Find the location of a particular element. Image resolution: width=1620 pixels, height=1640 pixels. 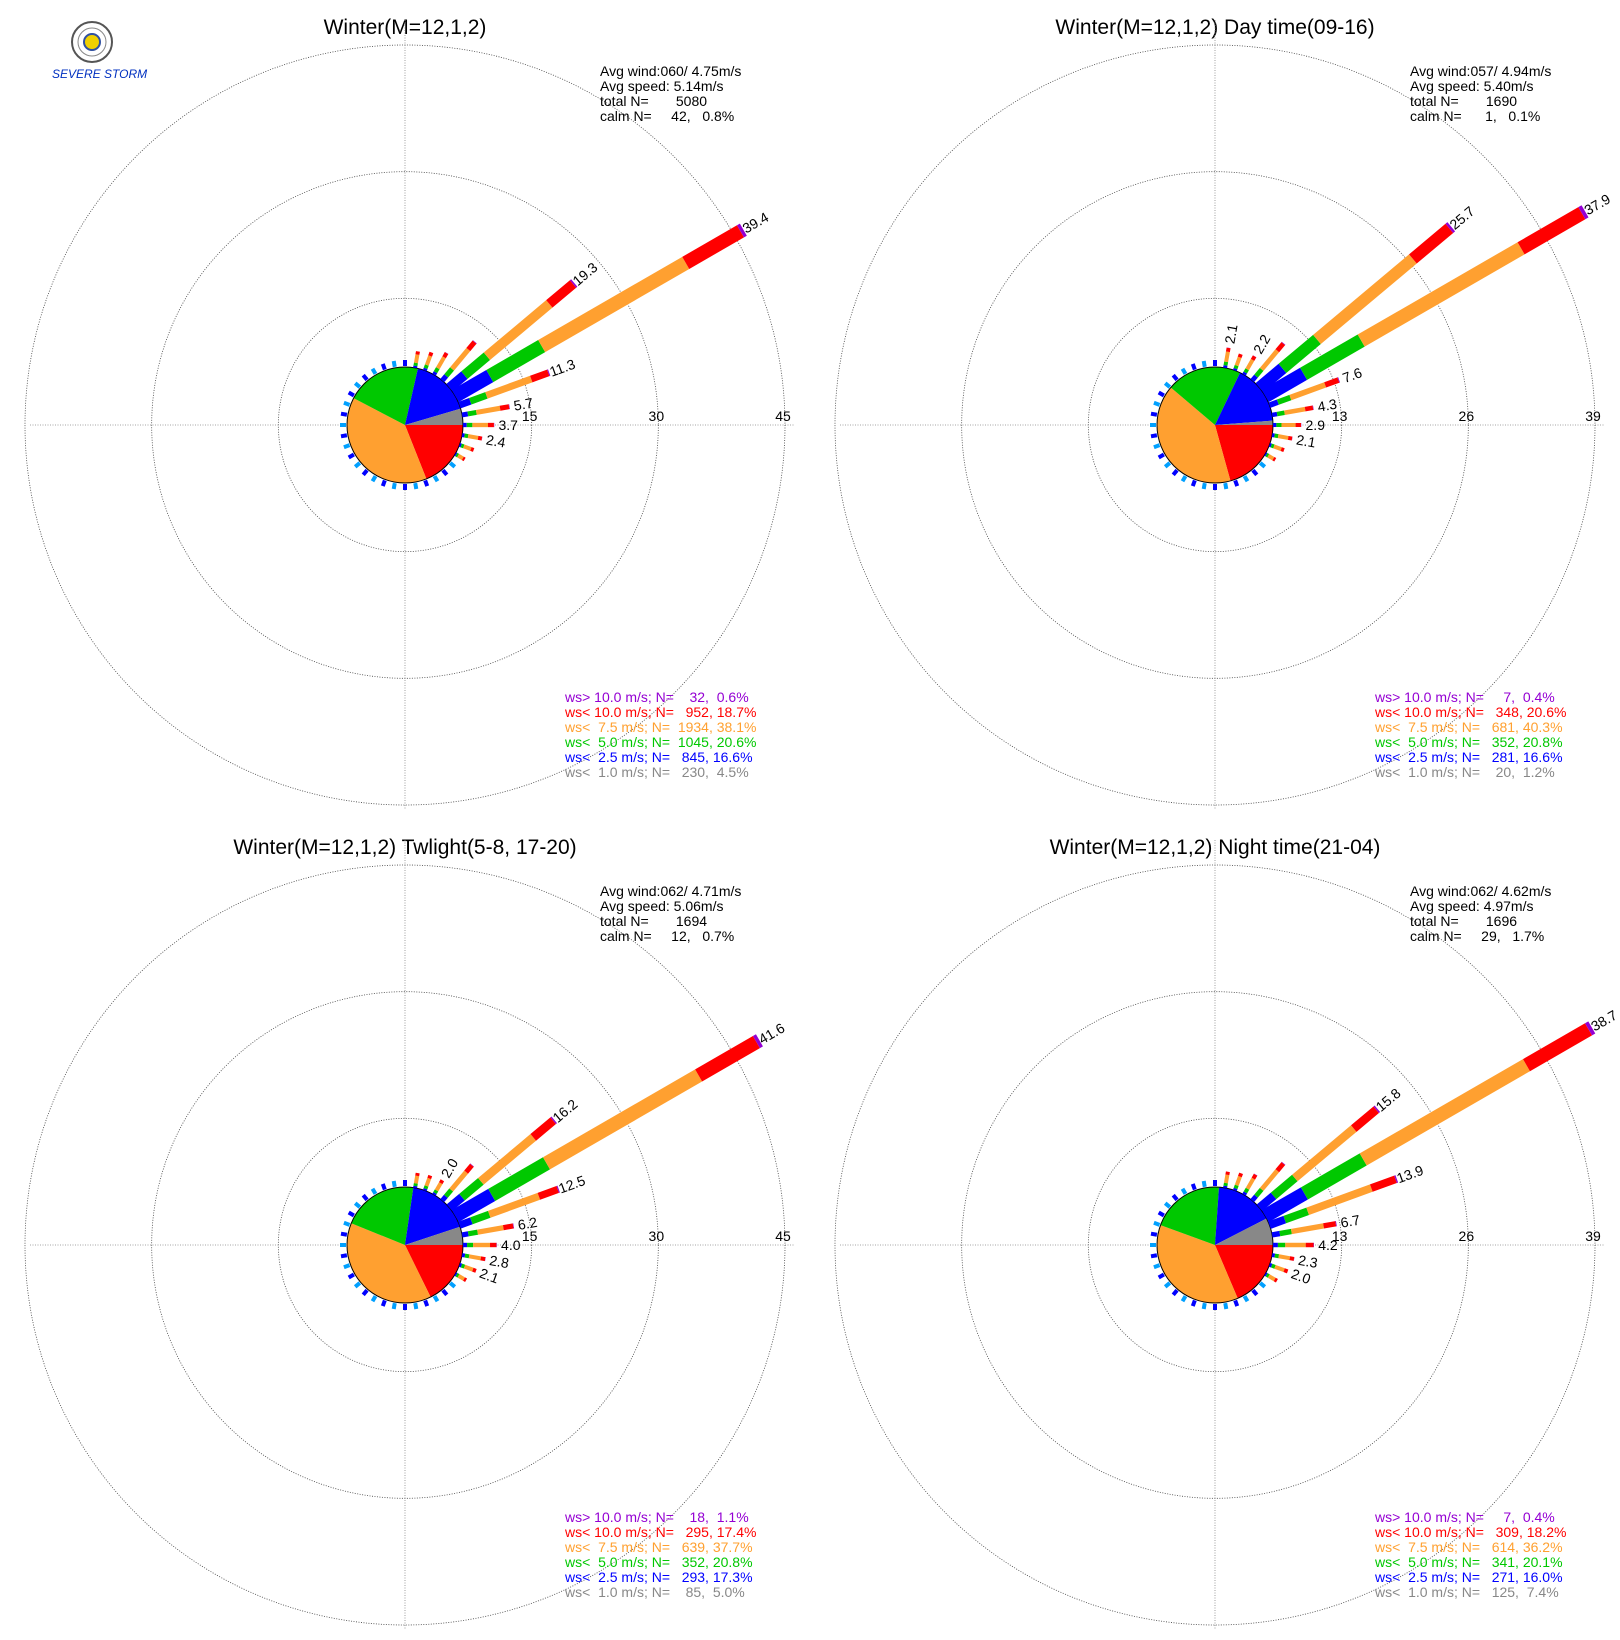

stats-avg-wind: Avg wind:057/ 4.94m/s is located at coordinates (1481, 71).